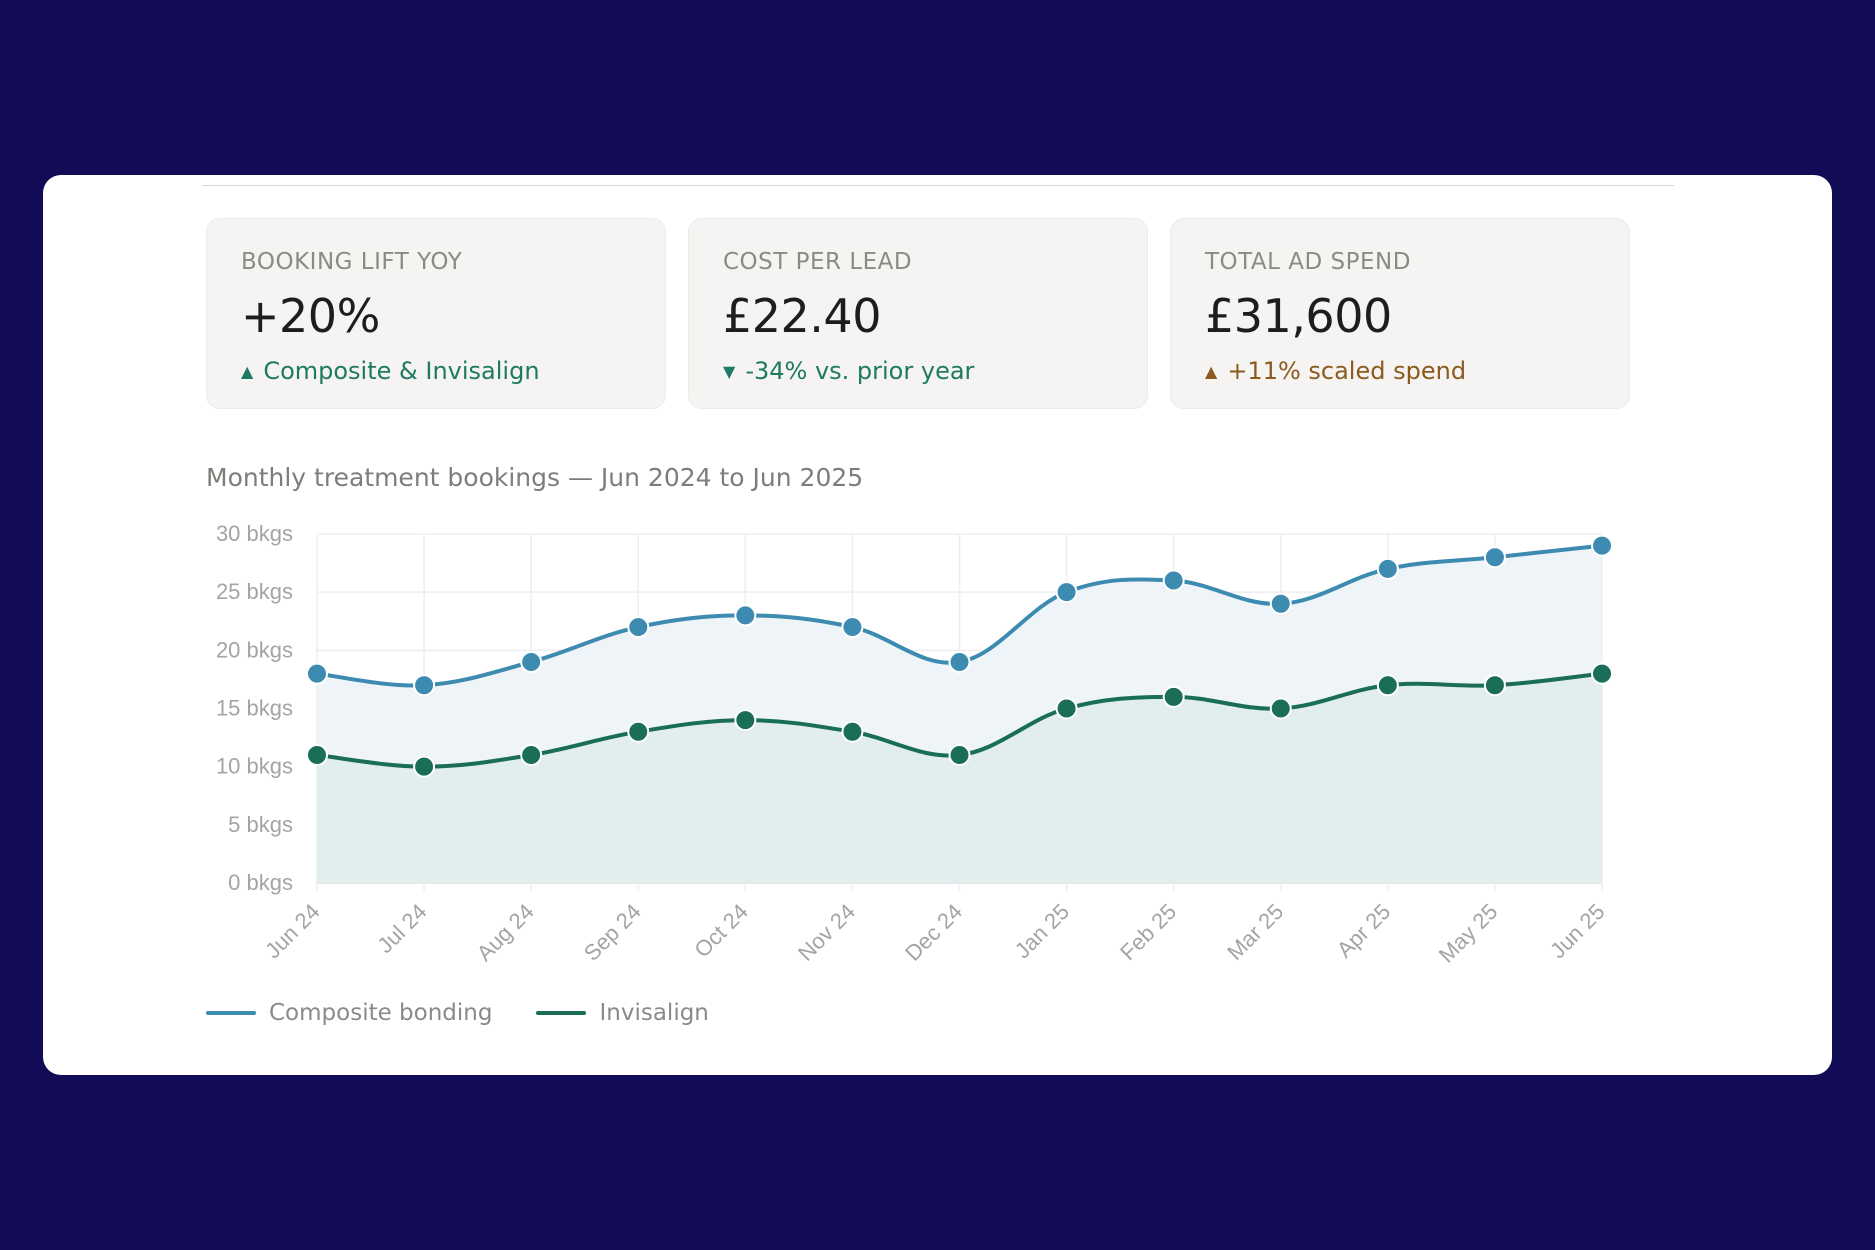  What do you see at coordinates (260, 882) in the screenshot?
I see `y-tick-label: 0 bkgs` at bounding box center [260, 882].